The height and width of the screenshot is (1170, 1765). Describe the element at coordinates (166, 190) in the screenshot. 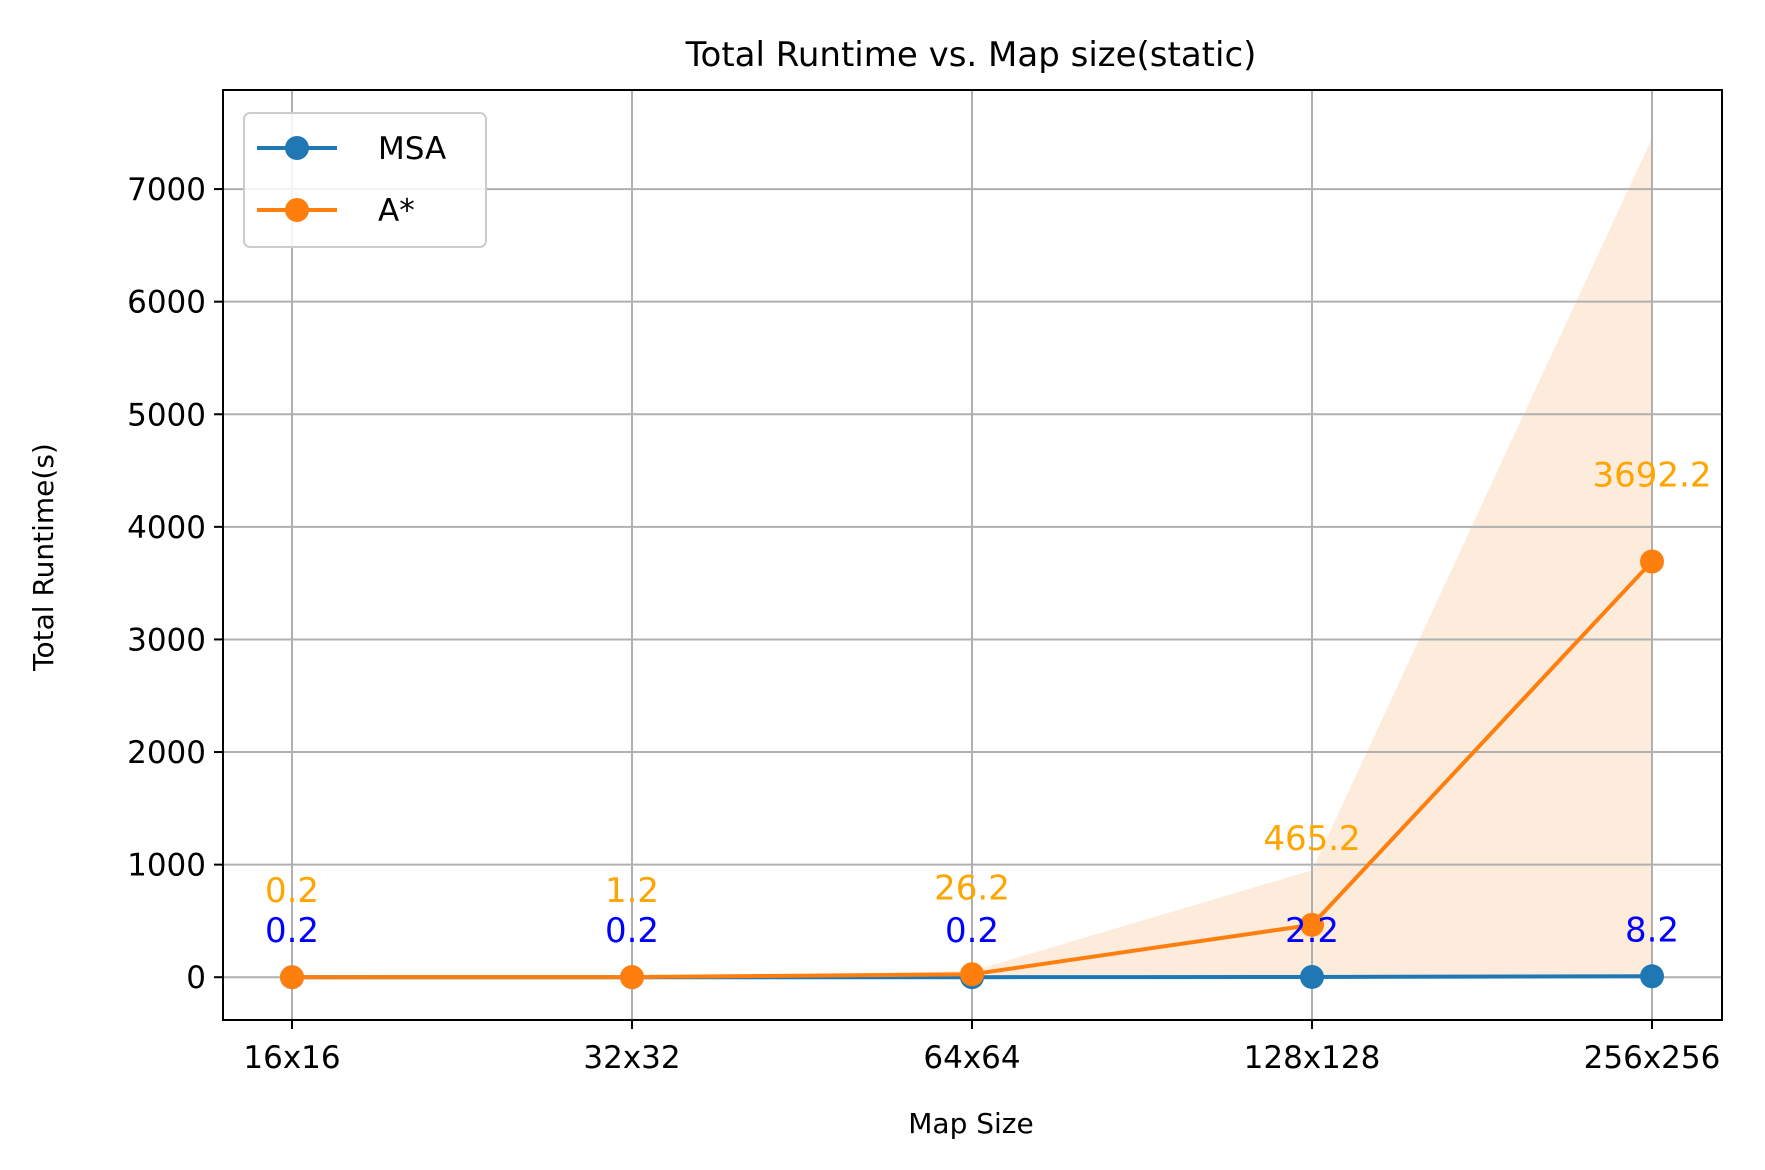

I see `y-tick-label: 7000` at that location.